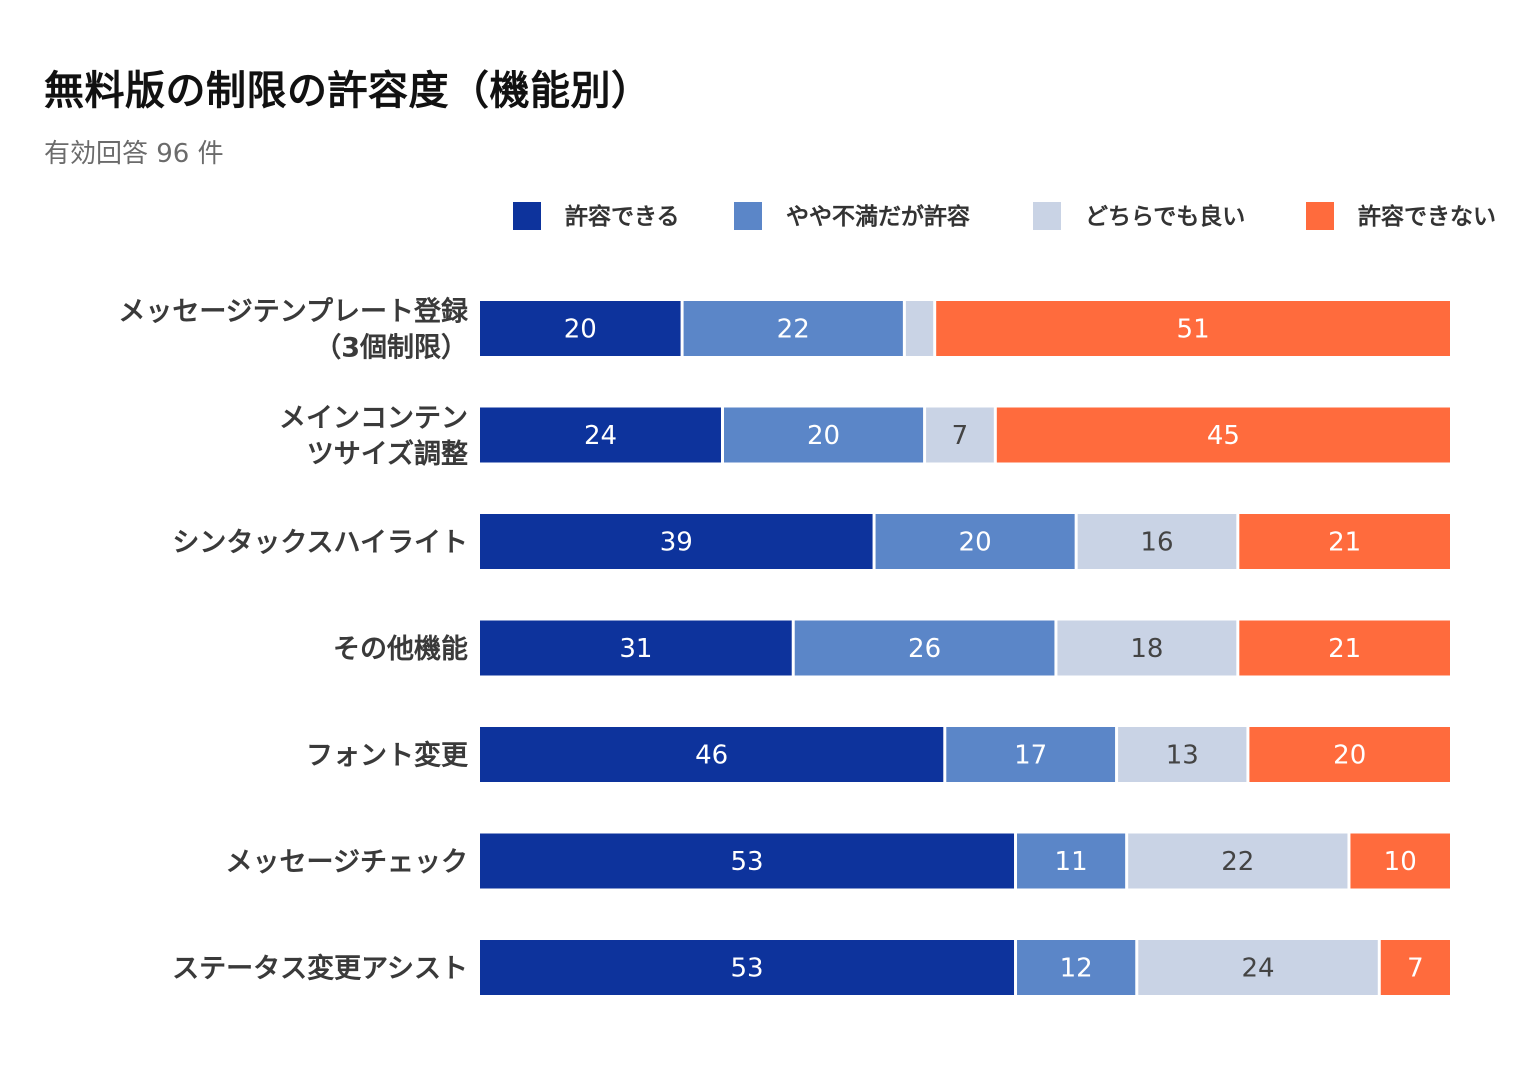 Image resolution: width=1520 pixels, height=1092 pixels. I want to click on category-label-7: ステータス変更アシスト, so click(320, 969).